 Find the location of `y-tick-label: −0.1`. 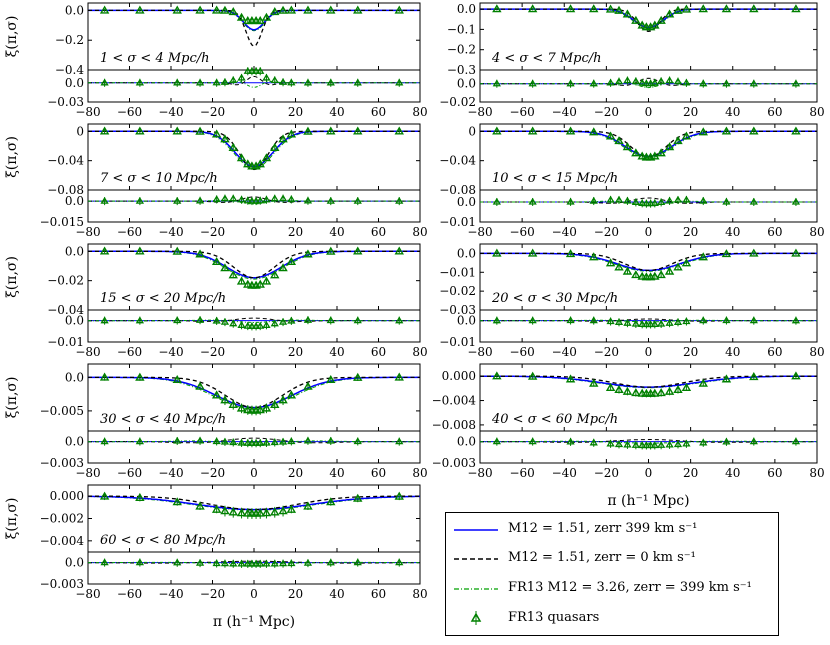

y-tick-label: −0.1 is located at coordinates (461, 29).